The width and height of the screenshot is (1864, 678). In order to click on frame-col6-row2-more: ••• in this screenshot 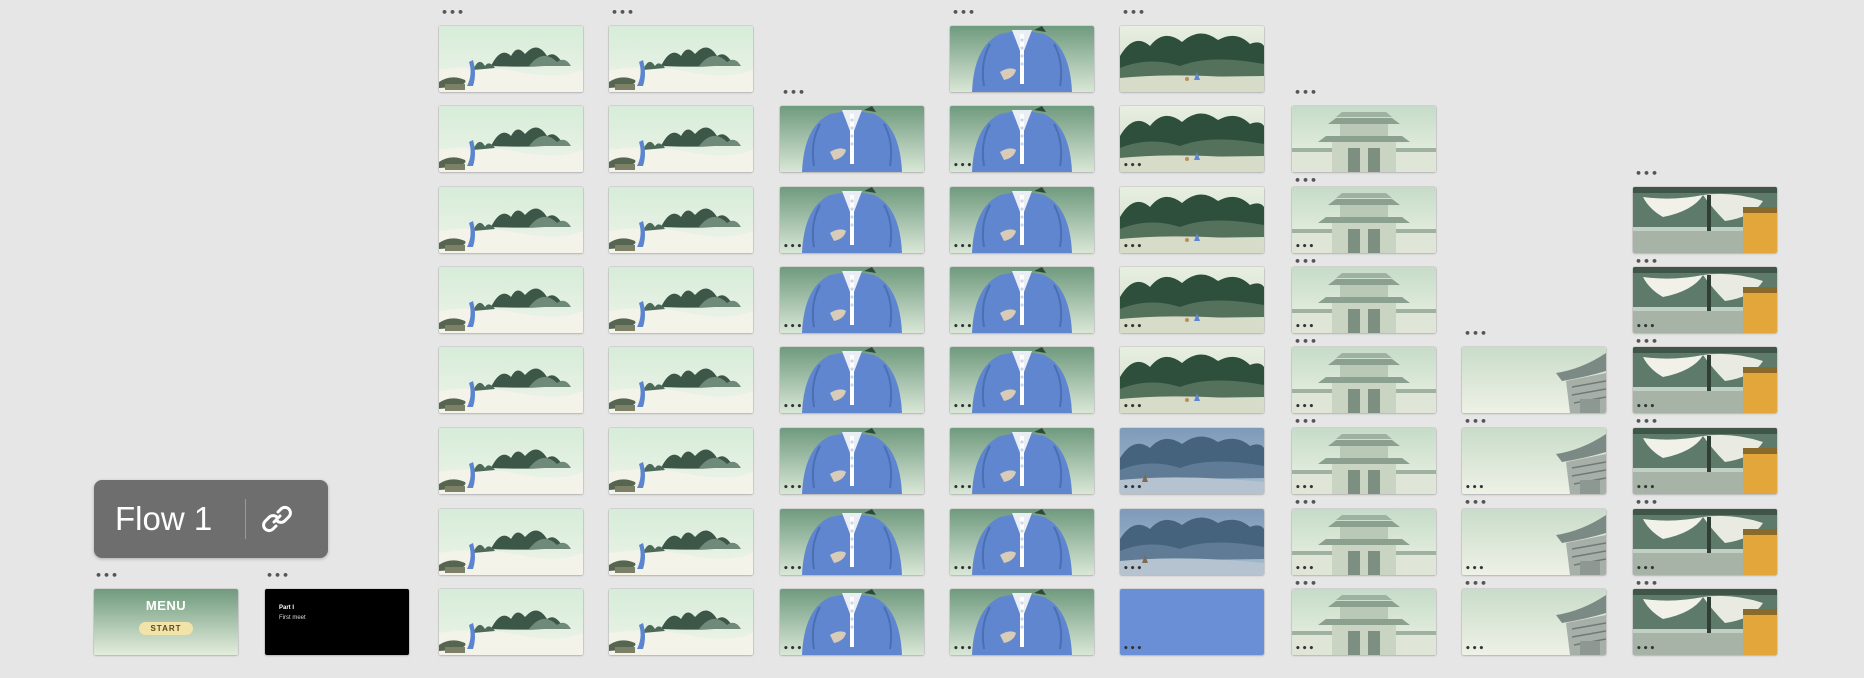, I will do `click(1306, 180)`.